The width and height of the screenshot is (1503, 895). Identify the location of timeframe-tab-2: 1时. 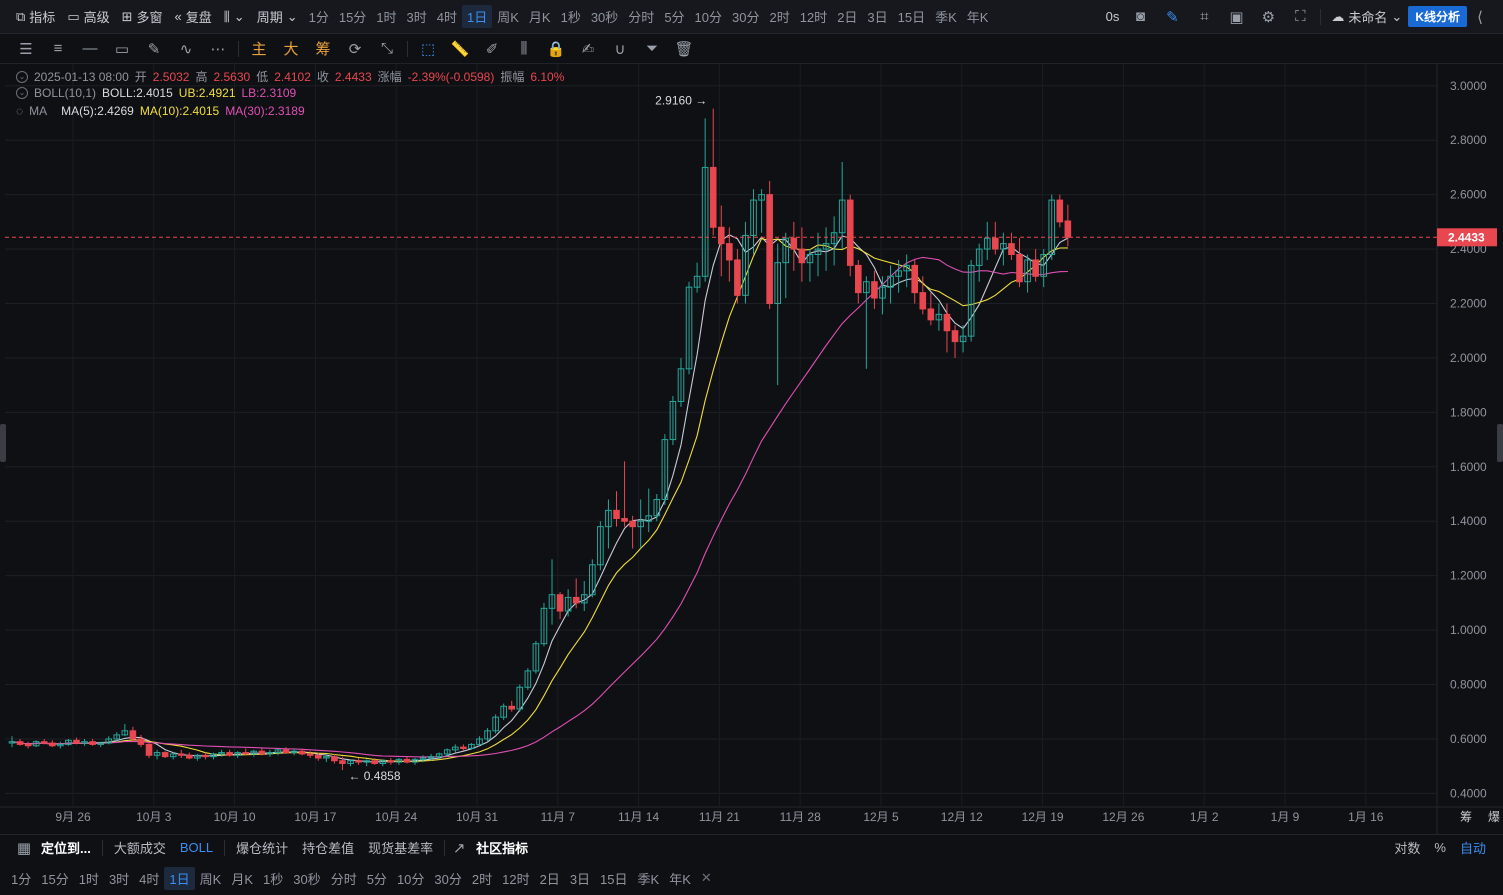
(386, 17).